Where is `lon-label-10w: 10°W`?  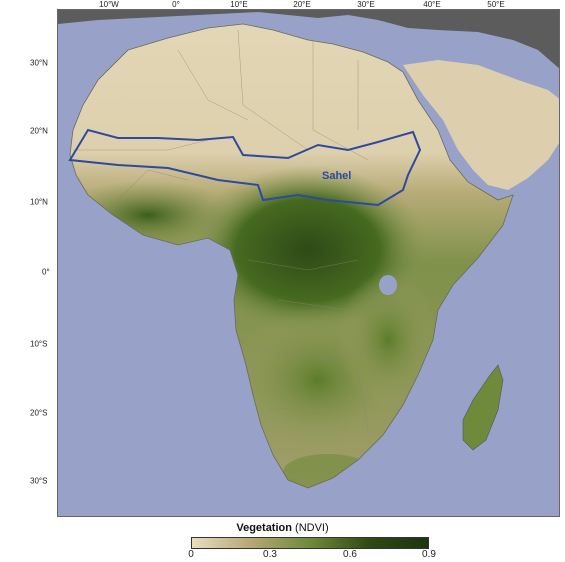 lon-label-10w: 10°W is located at coordinates (109, 4).